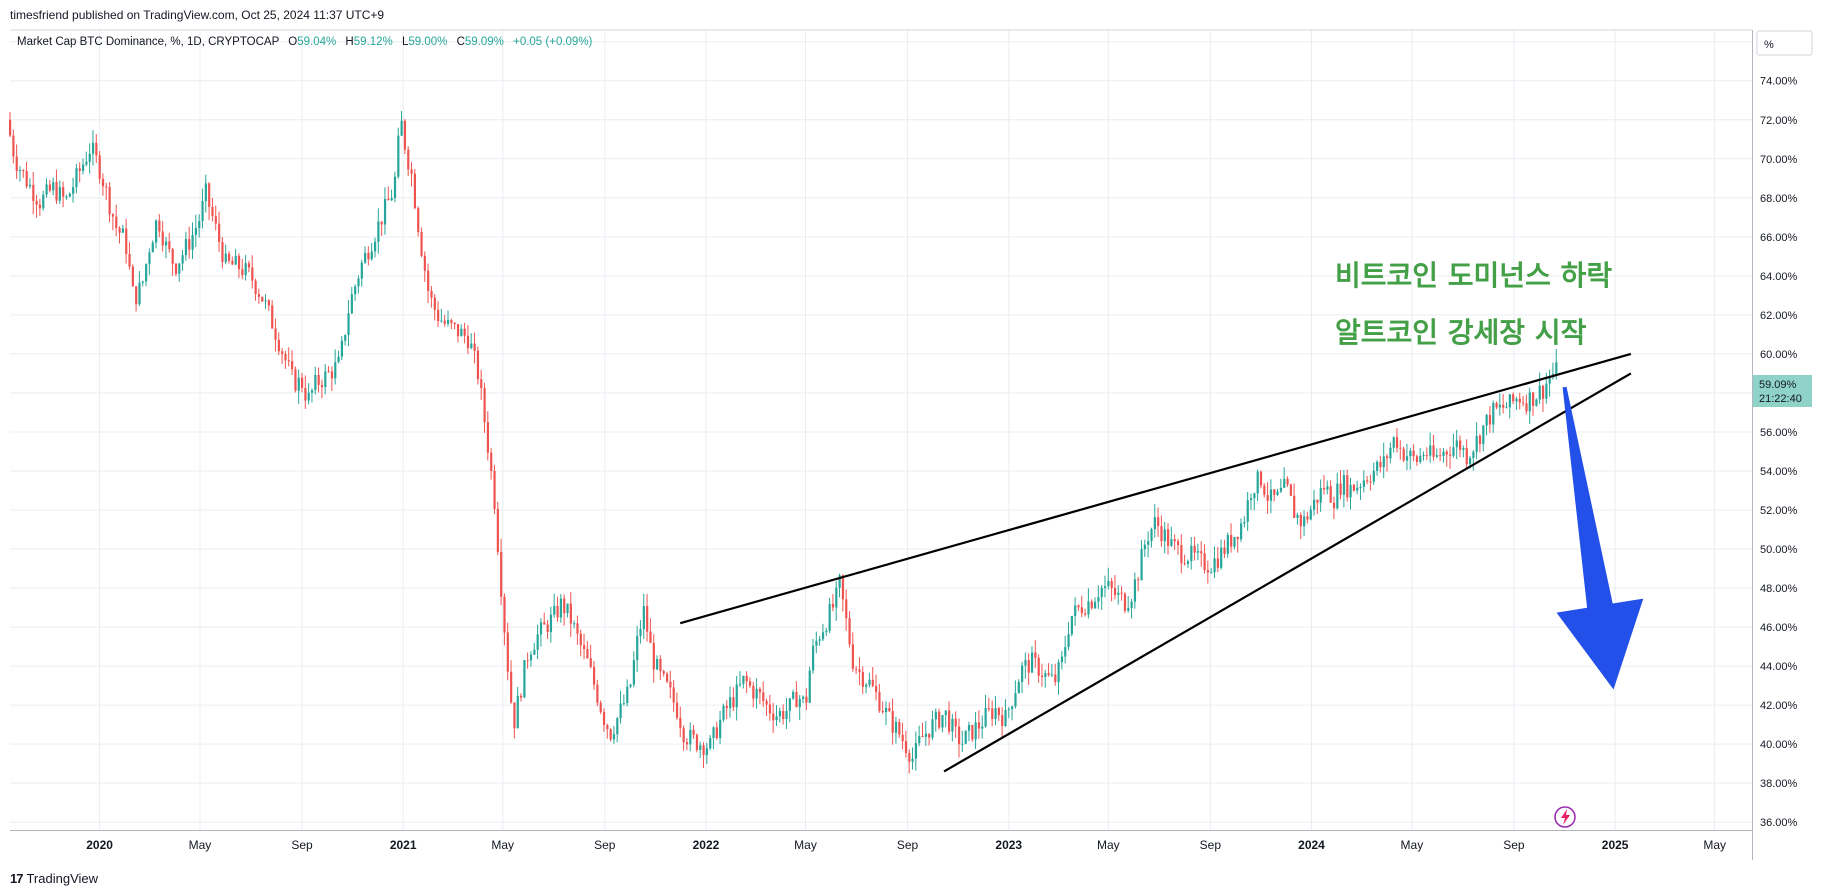 This screenshot has width=1827, height=894. I want to click on y-tick-label: 48.00%, so click(1779, 589).